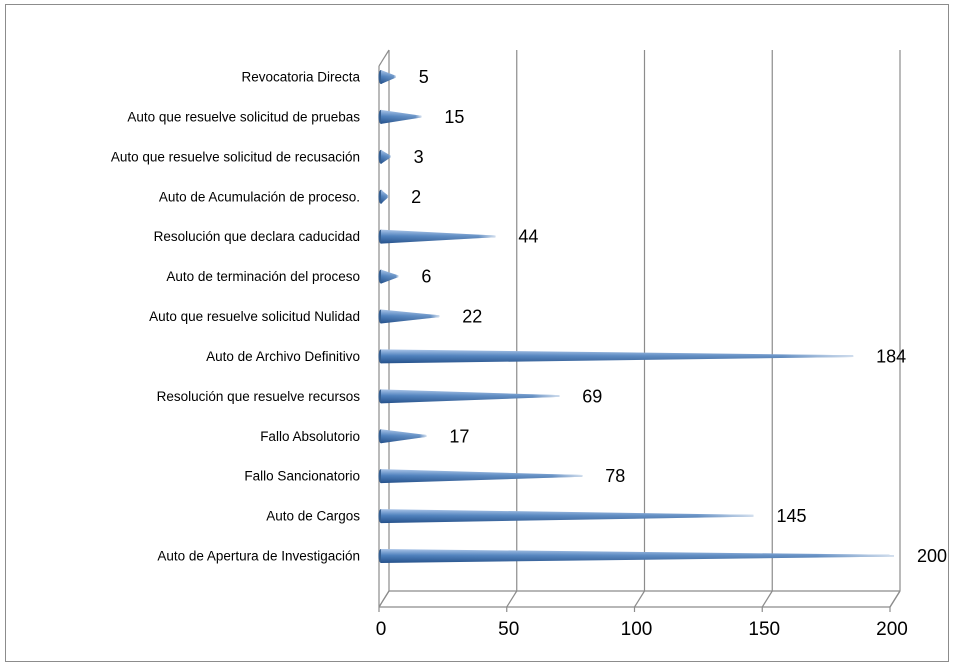 The image size is (956, 669). Describe the element at coordinates (592, 396) in the screenshot. I see `value-label: 69` at that location.